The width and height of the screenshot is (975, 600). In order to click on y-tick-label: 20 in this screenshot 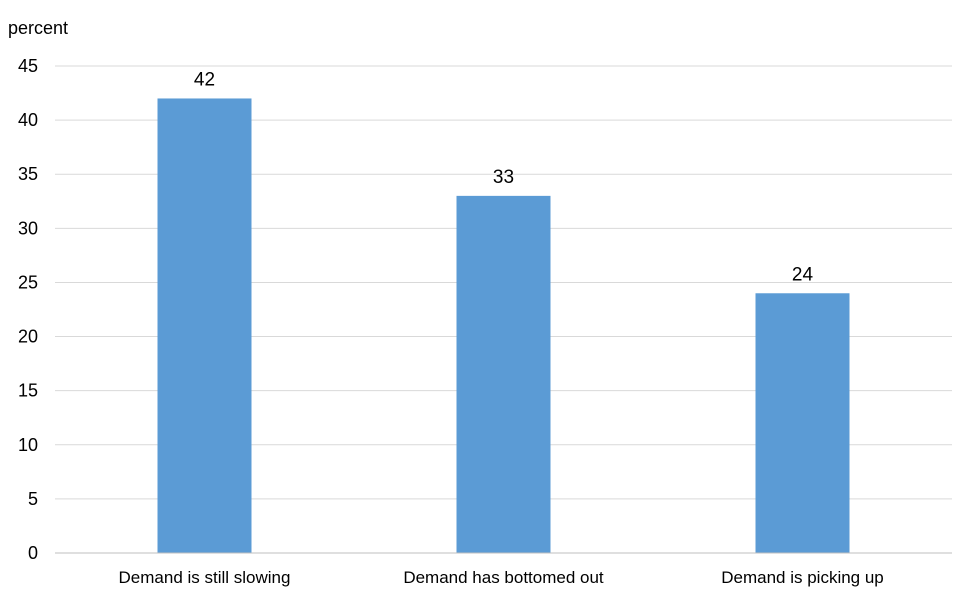, I will do `click(28, 337)`.